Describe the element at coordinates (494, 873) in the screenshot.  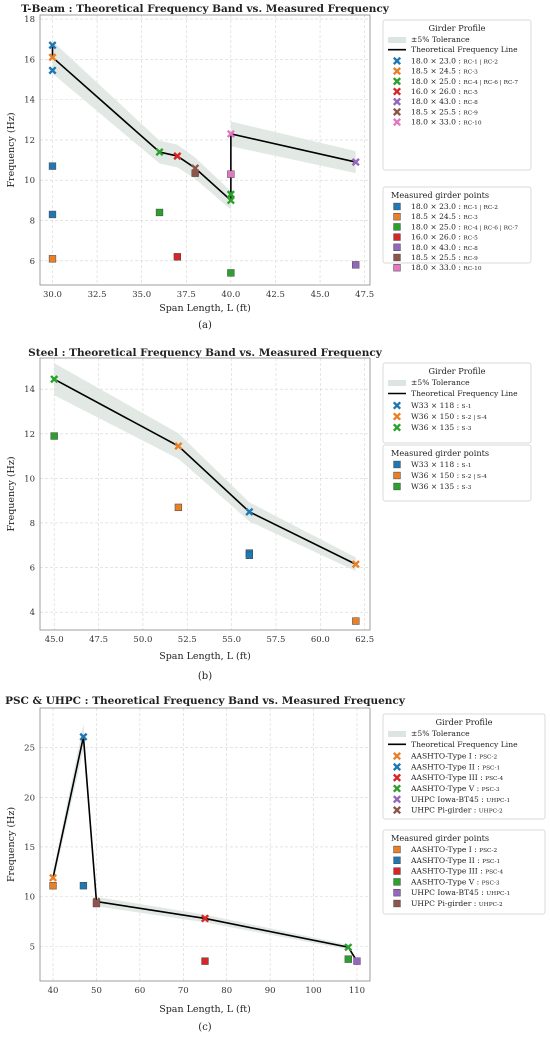
I see `legend-measured-entry-2-tag: PSC-4` at that location.